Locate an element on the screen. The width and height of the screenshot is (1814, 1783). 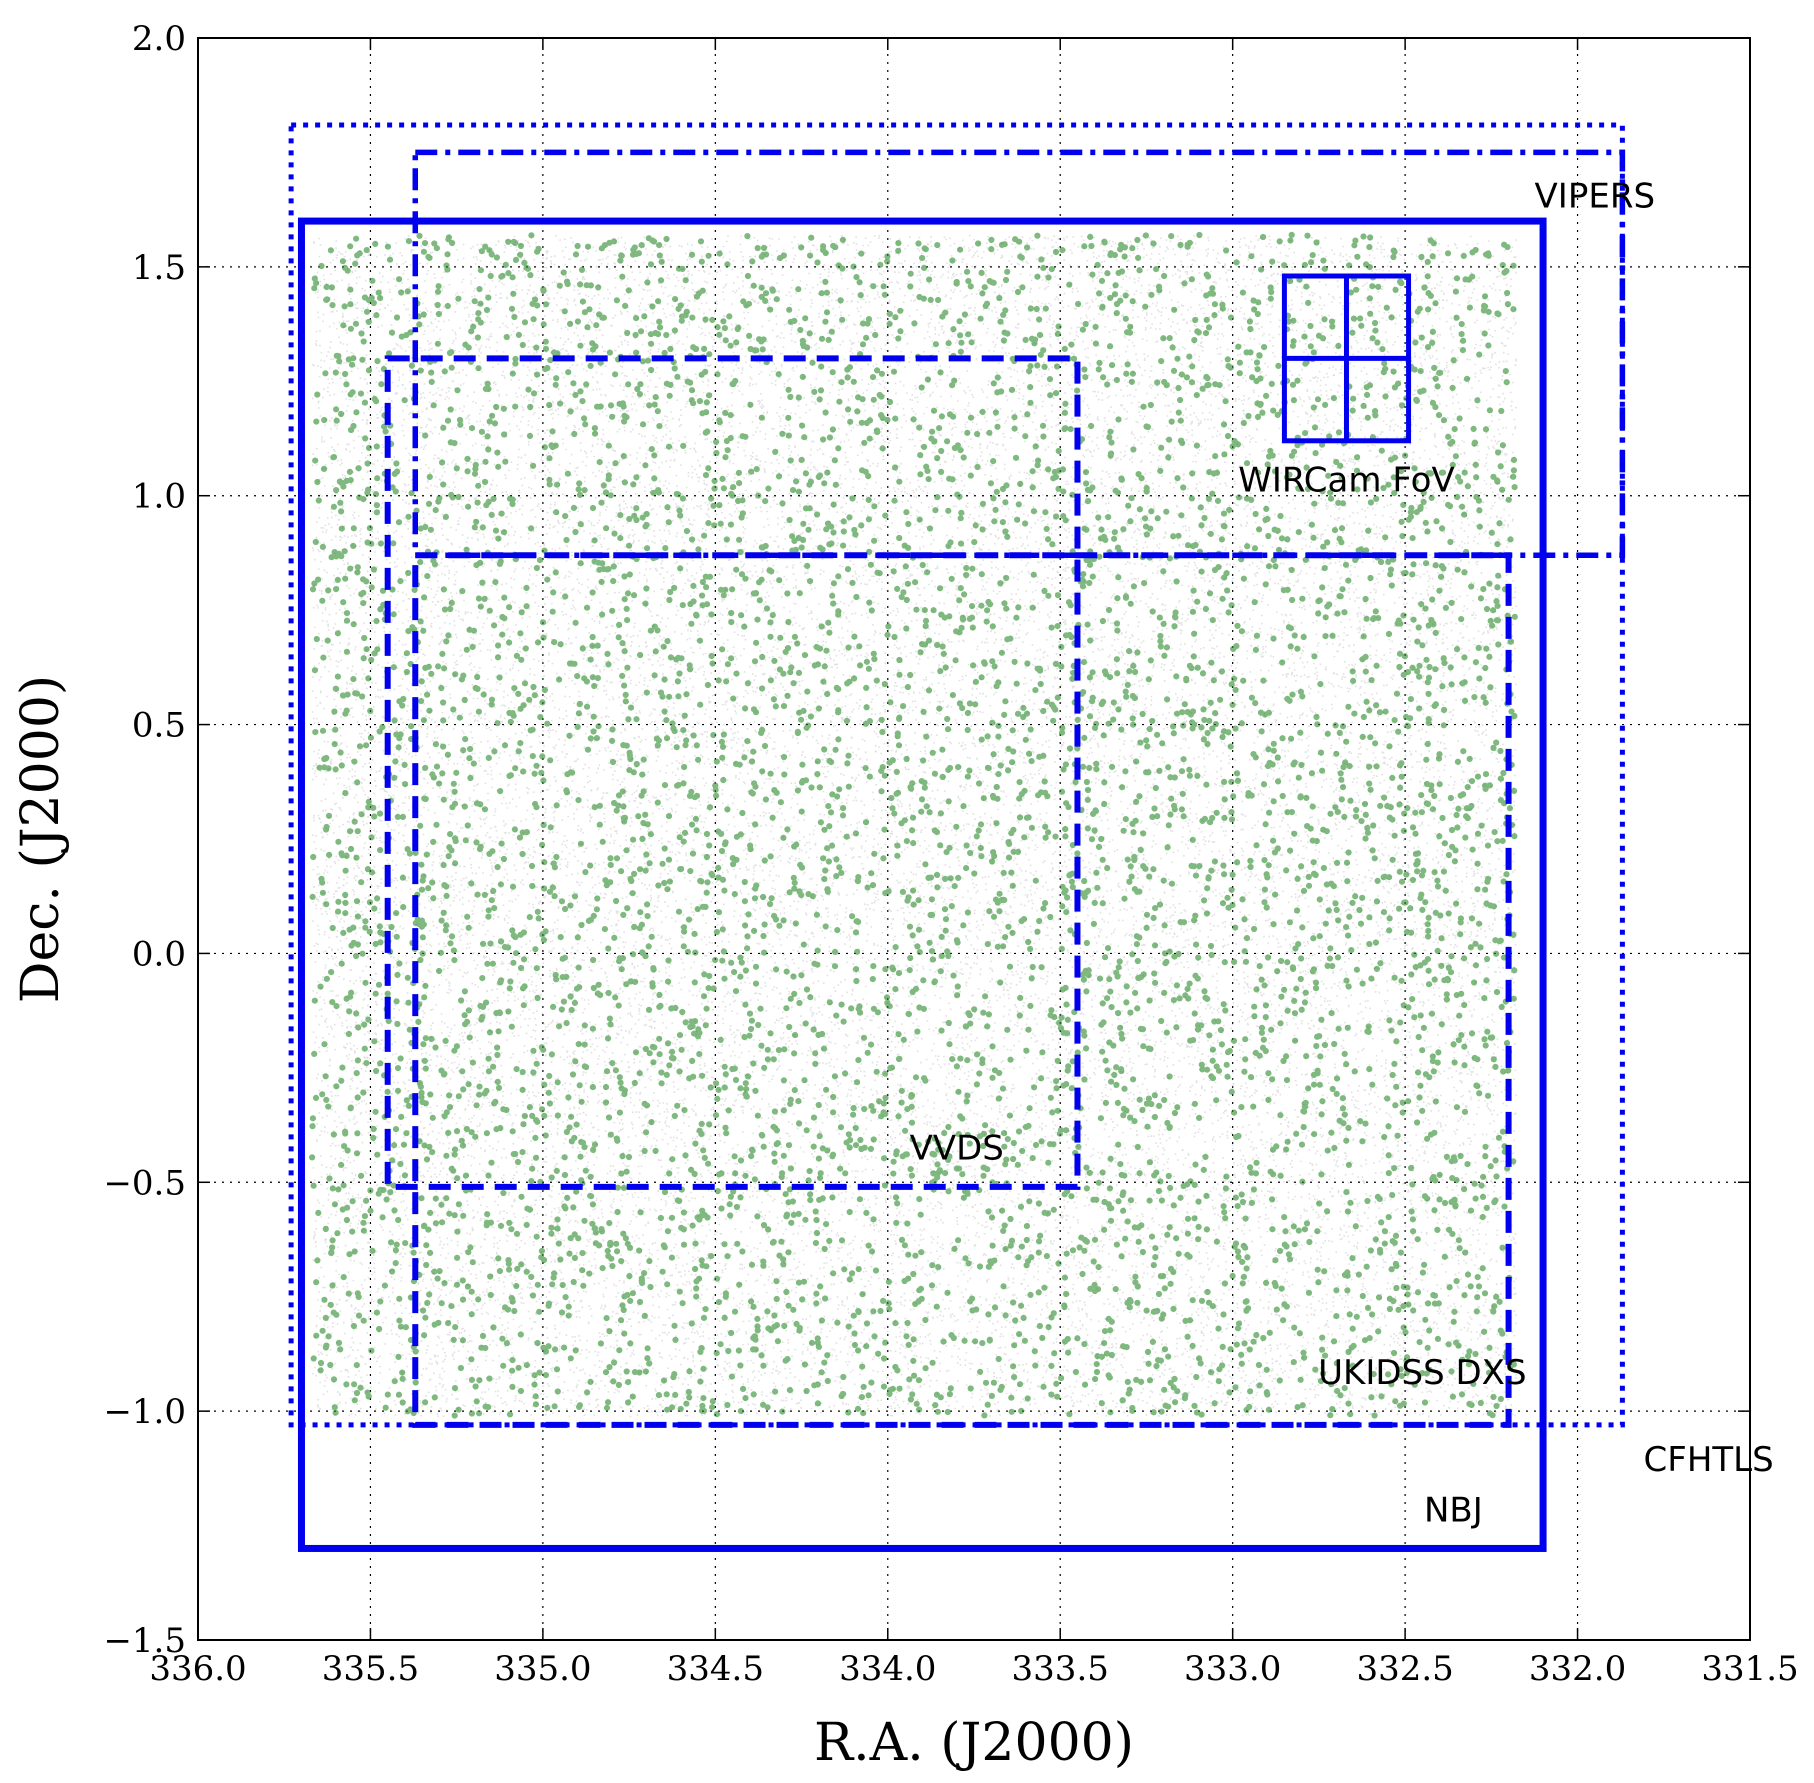
x-tick-label-6: 333.0 is located at coordinates (1232, 1669).